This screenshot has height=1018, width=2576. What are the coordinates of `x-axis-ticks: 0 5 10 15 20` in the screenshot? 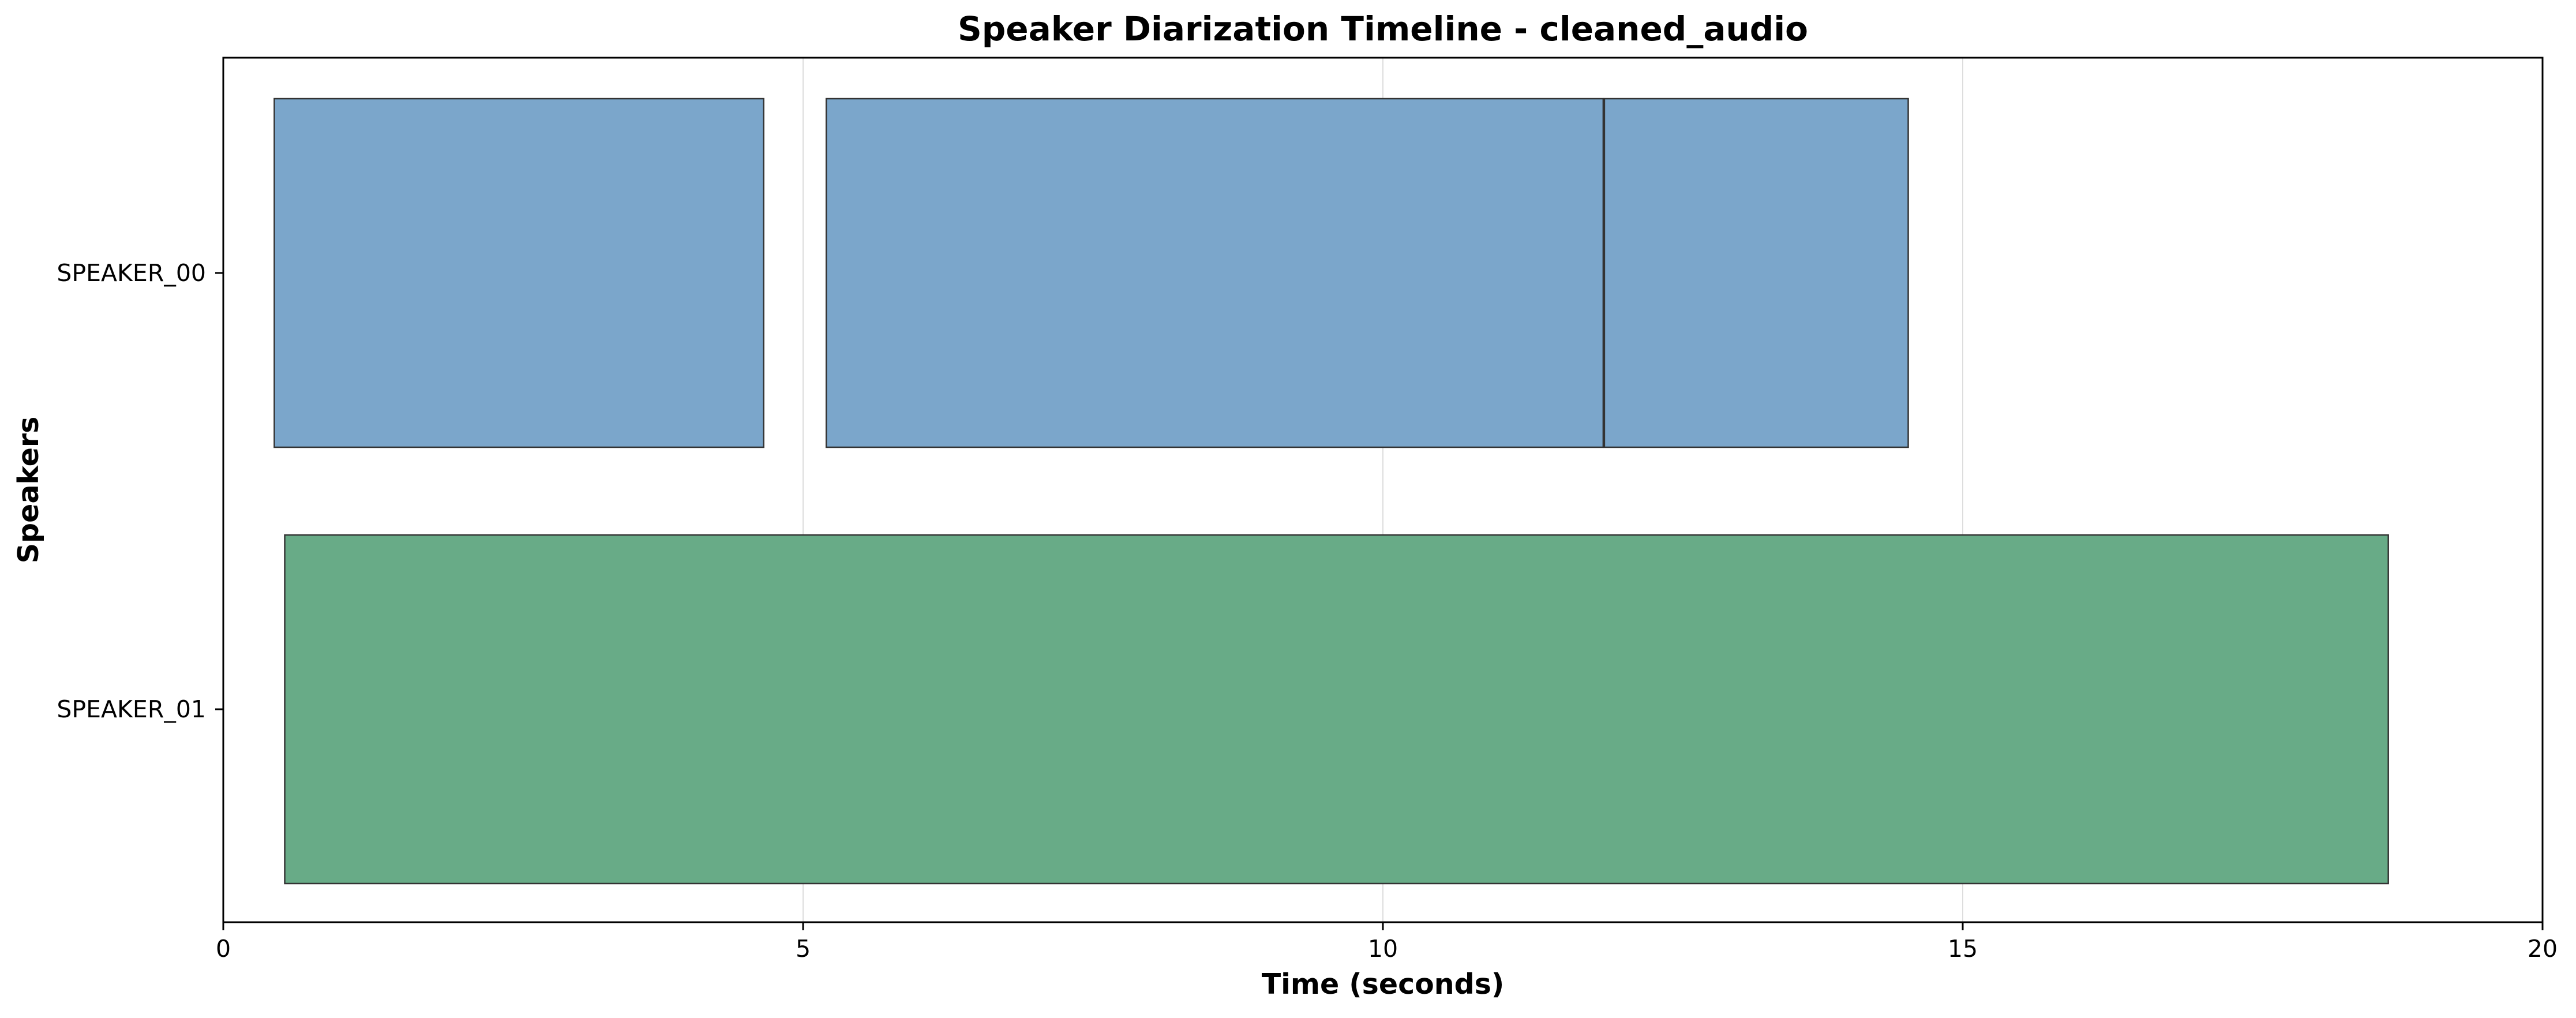 It's located at (1387, 942).